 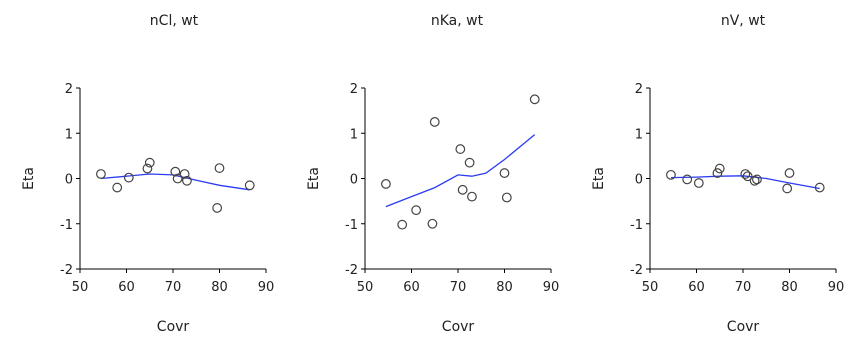 I want to click on chart-2-x-axis-label: Covr, so click(x=458, y=327).